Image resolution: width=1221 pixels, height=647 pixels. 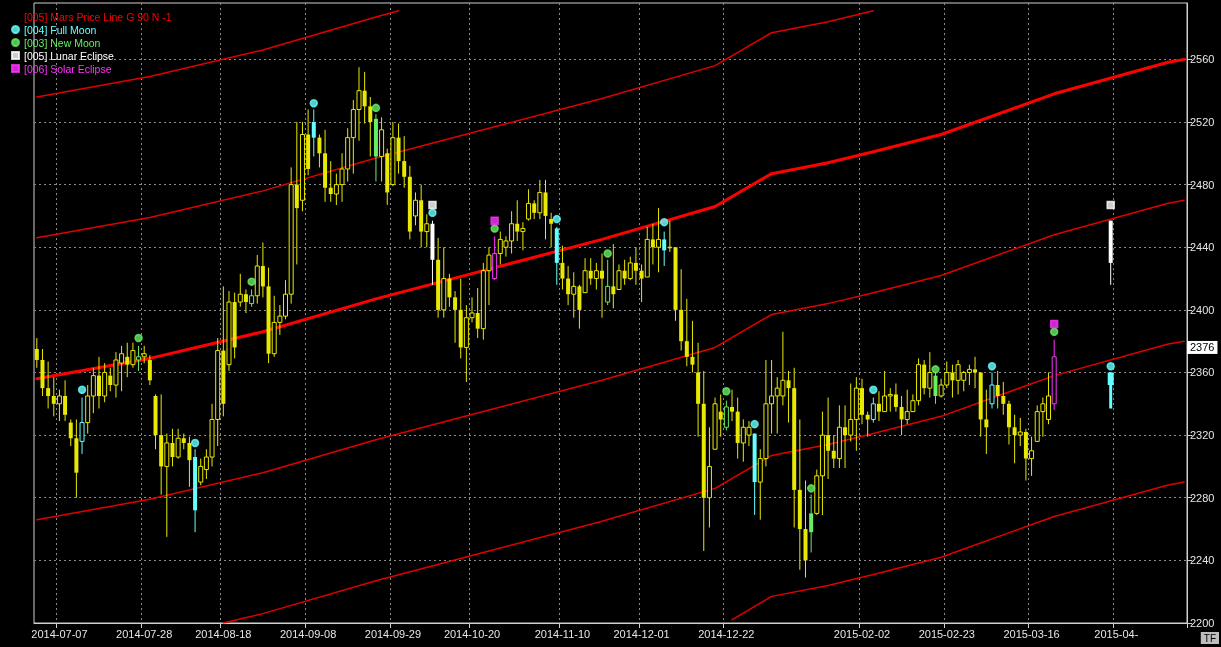 What do you see at coordinates (393, 633) in the screenshot?
I see `x-tick-label: 2014-09-29` at bounding box center [393, 633].